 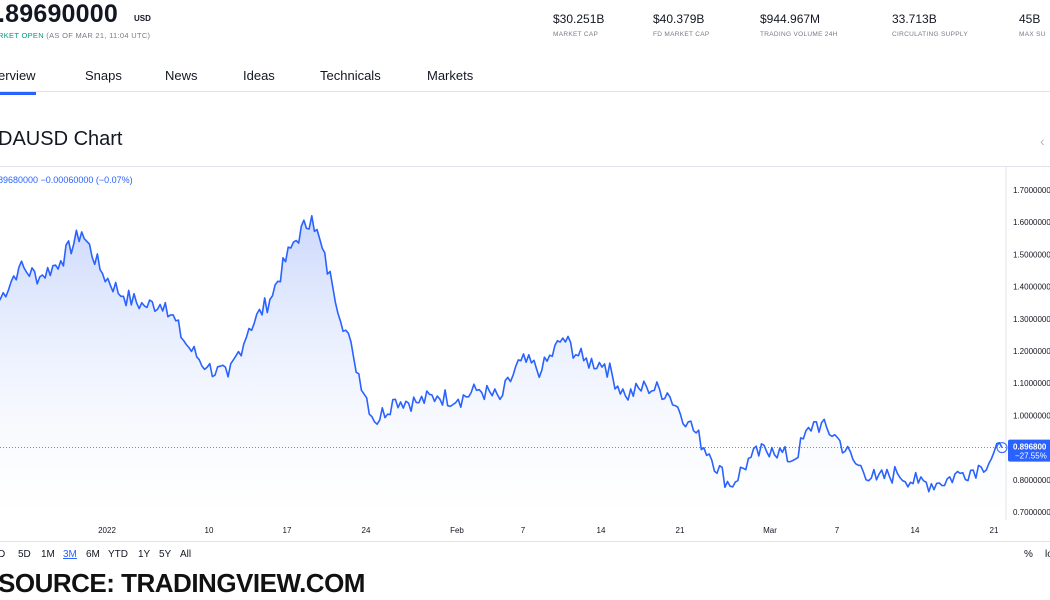 What do you see at coordinates (287, 530) in the screenshot?
I see `x-tick-label: 17` at bounding box center [287, 530].